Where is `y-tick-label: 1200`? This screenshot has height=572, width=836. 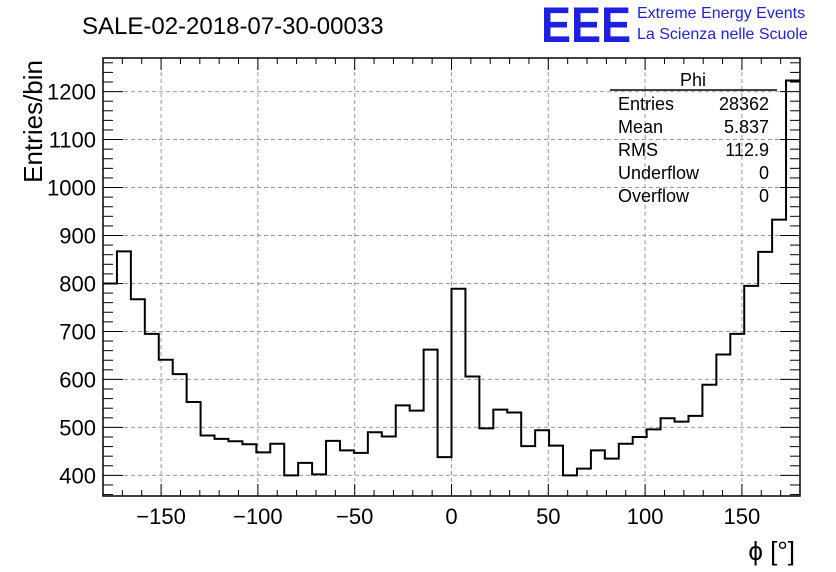
y-tick-label: 1200 is located at coordinates (71, 92).